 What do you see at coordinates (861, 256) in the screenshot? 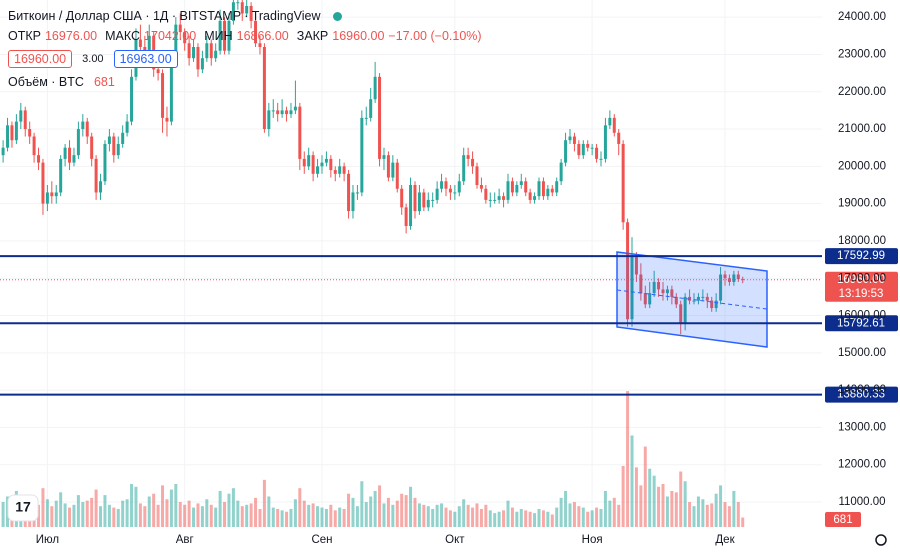
I see `level-label: 17592.99` at bounding box center [861, 256].